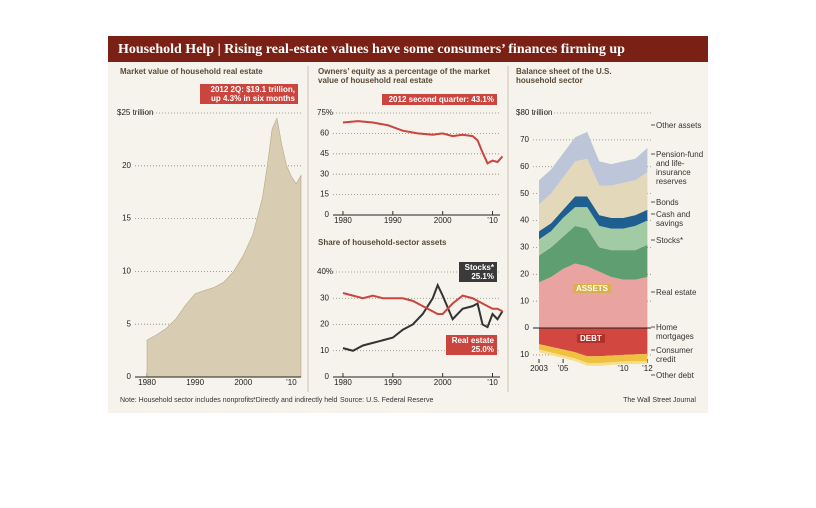 The image size is (816, 508). I want to click on section-label: DEBT, so click(591, 338).